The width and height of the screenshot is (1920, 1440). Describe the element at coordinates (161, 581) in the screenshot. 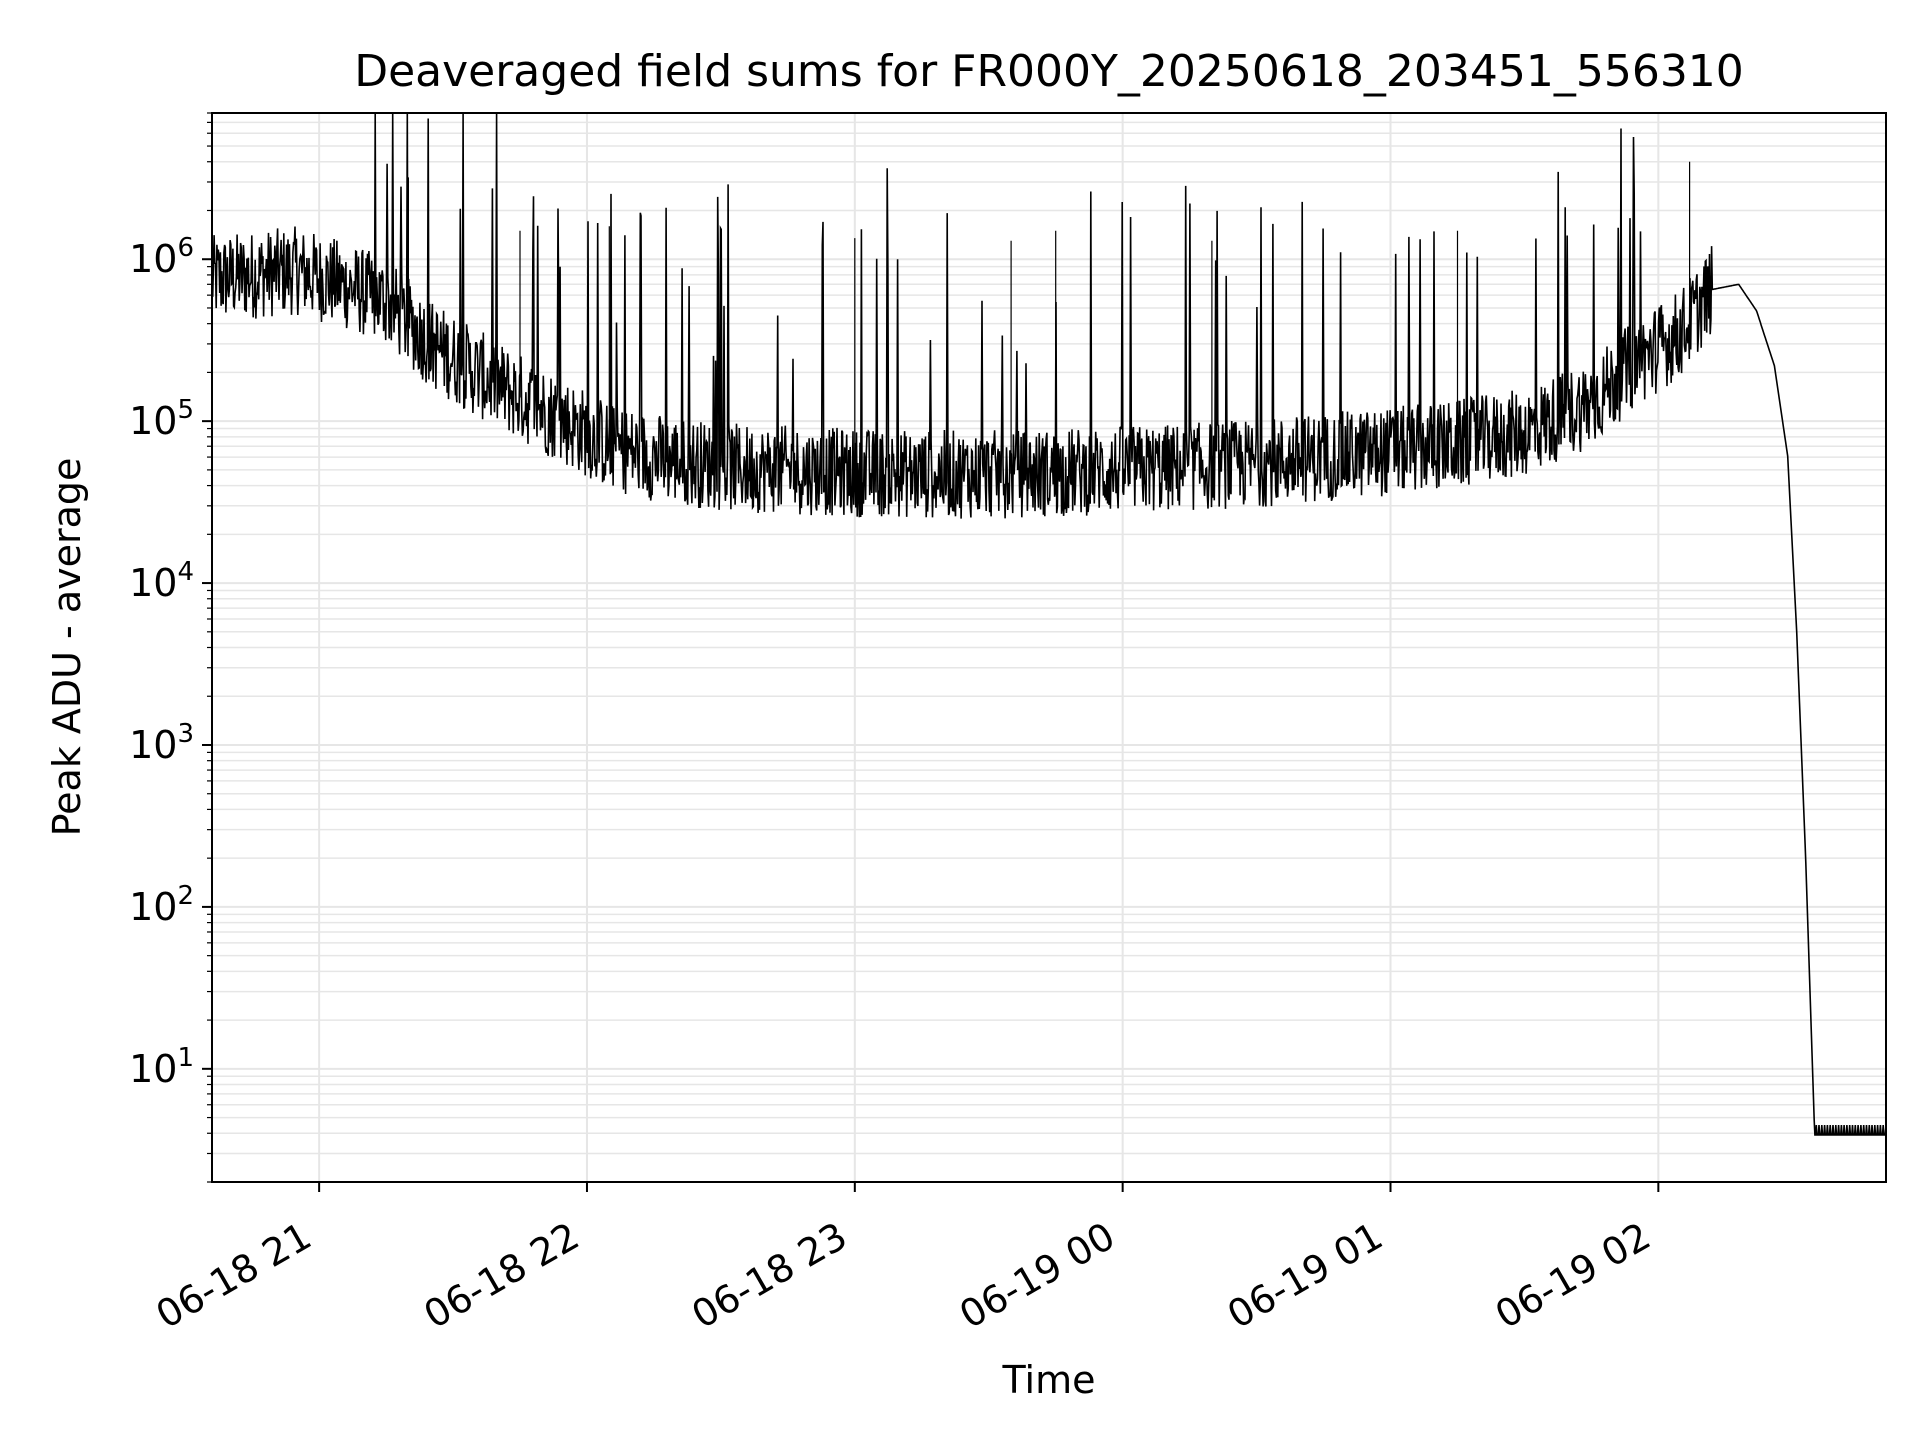

I see `y-tick-label: 104` at that location.